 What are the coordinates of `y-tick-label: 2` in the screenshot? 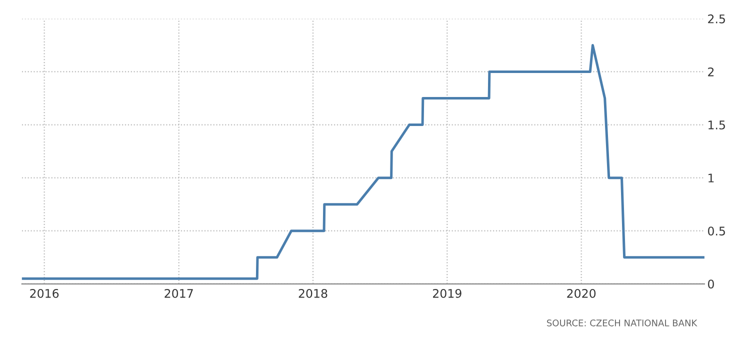 It's located at (711, 71).